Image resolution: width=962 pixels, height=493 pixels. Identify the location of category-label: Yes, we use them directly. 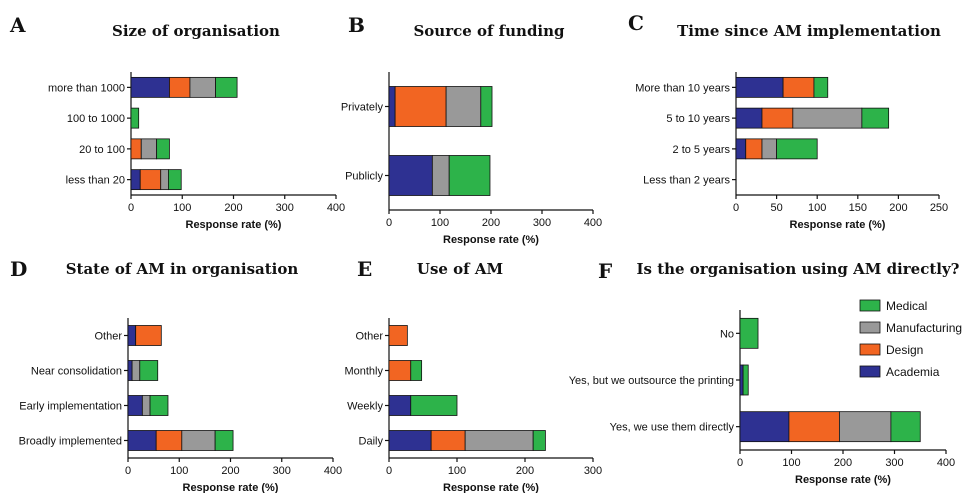
(672, 428).